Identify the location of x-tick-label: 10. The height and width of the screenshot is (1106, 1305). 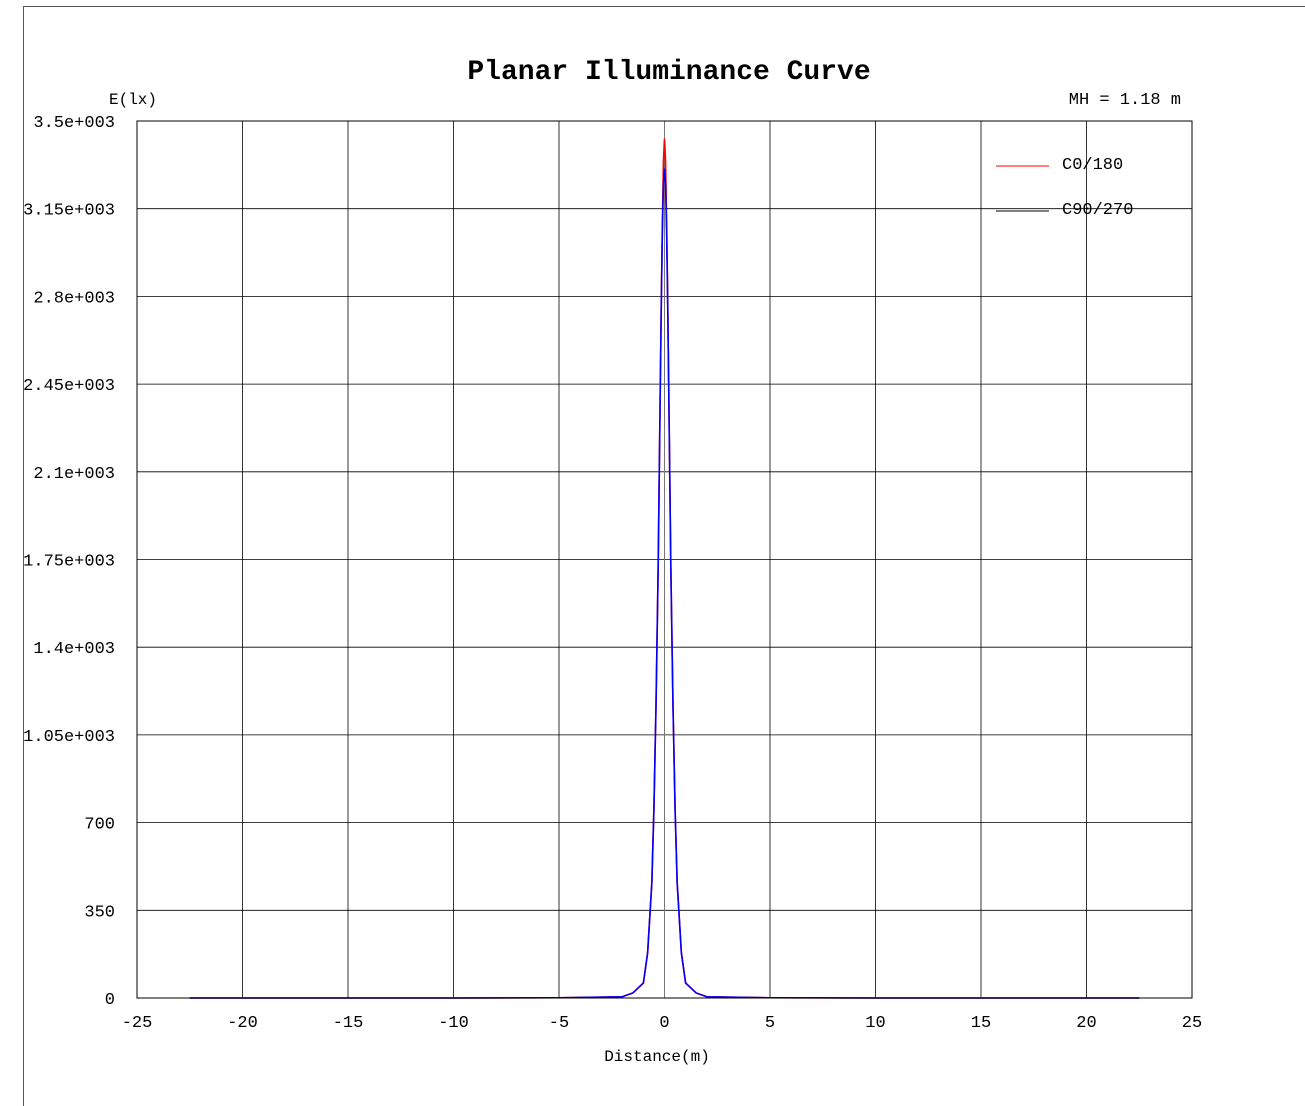
(875, 1023).